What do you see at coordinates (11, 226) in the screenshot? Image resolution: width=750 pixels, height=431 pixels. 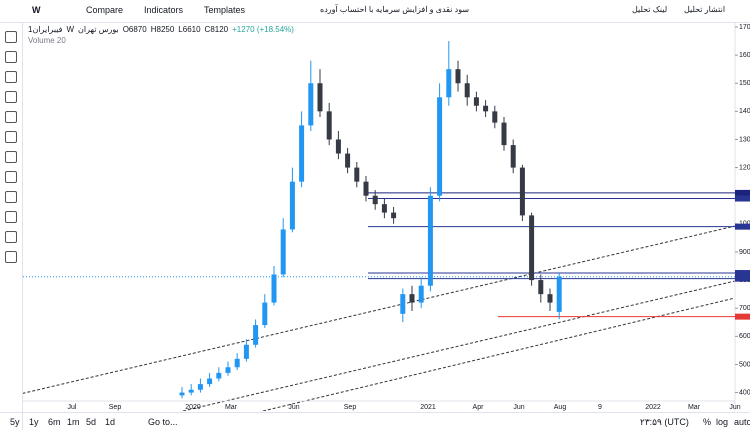 I see `drawing-tools` at bounding box center [11, 226].